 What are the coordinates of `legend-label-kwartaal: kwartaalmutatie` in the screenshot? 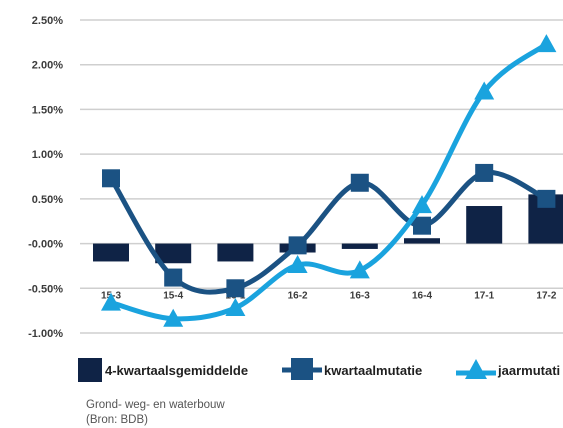 It's located at (373, 370).